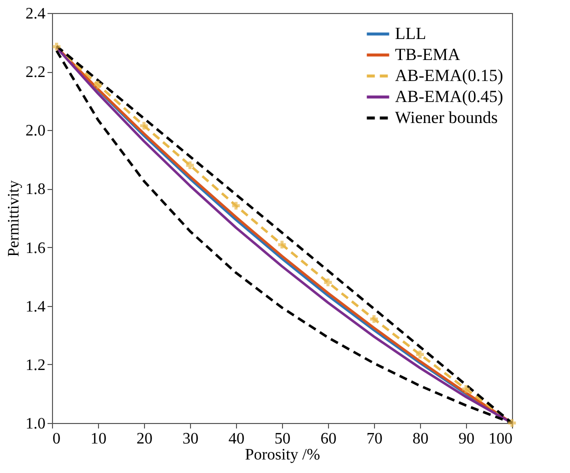 This screenshot has height=473, width=570. Describe the element at coordinates (446, 117) in the screenshot. I see `legend-label: Wiener bounds` at that location.